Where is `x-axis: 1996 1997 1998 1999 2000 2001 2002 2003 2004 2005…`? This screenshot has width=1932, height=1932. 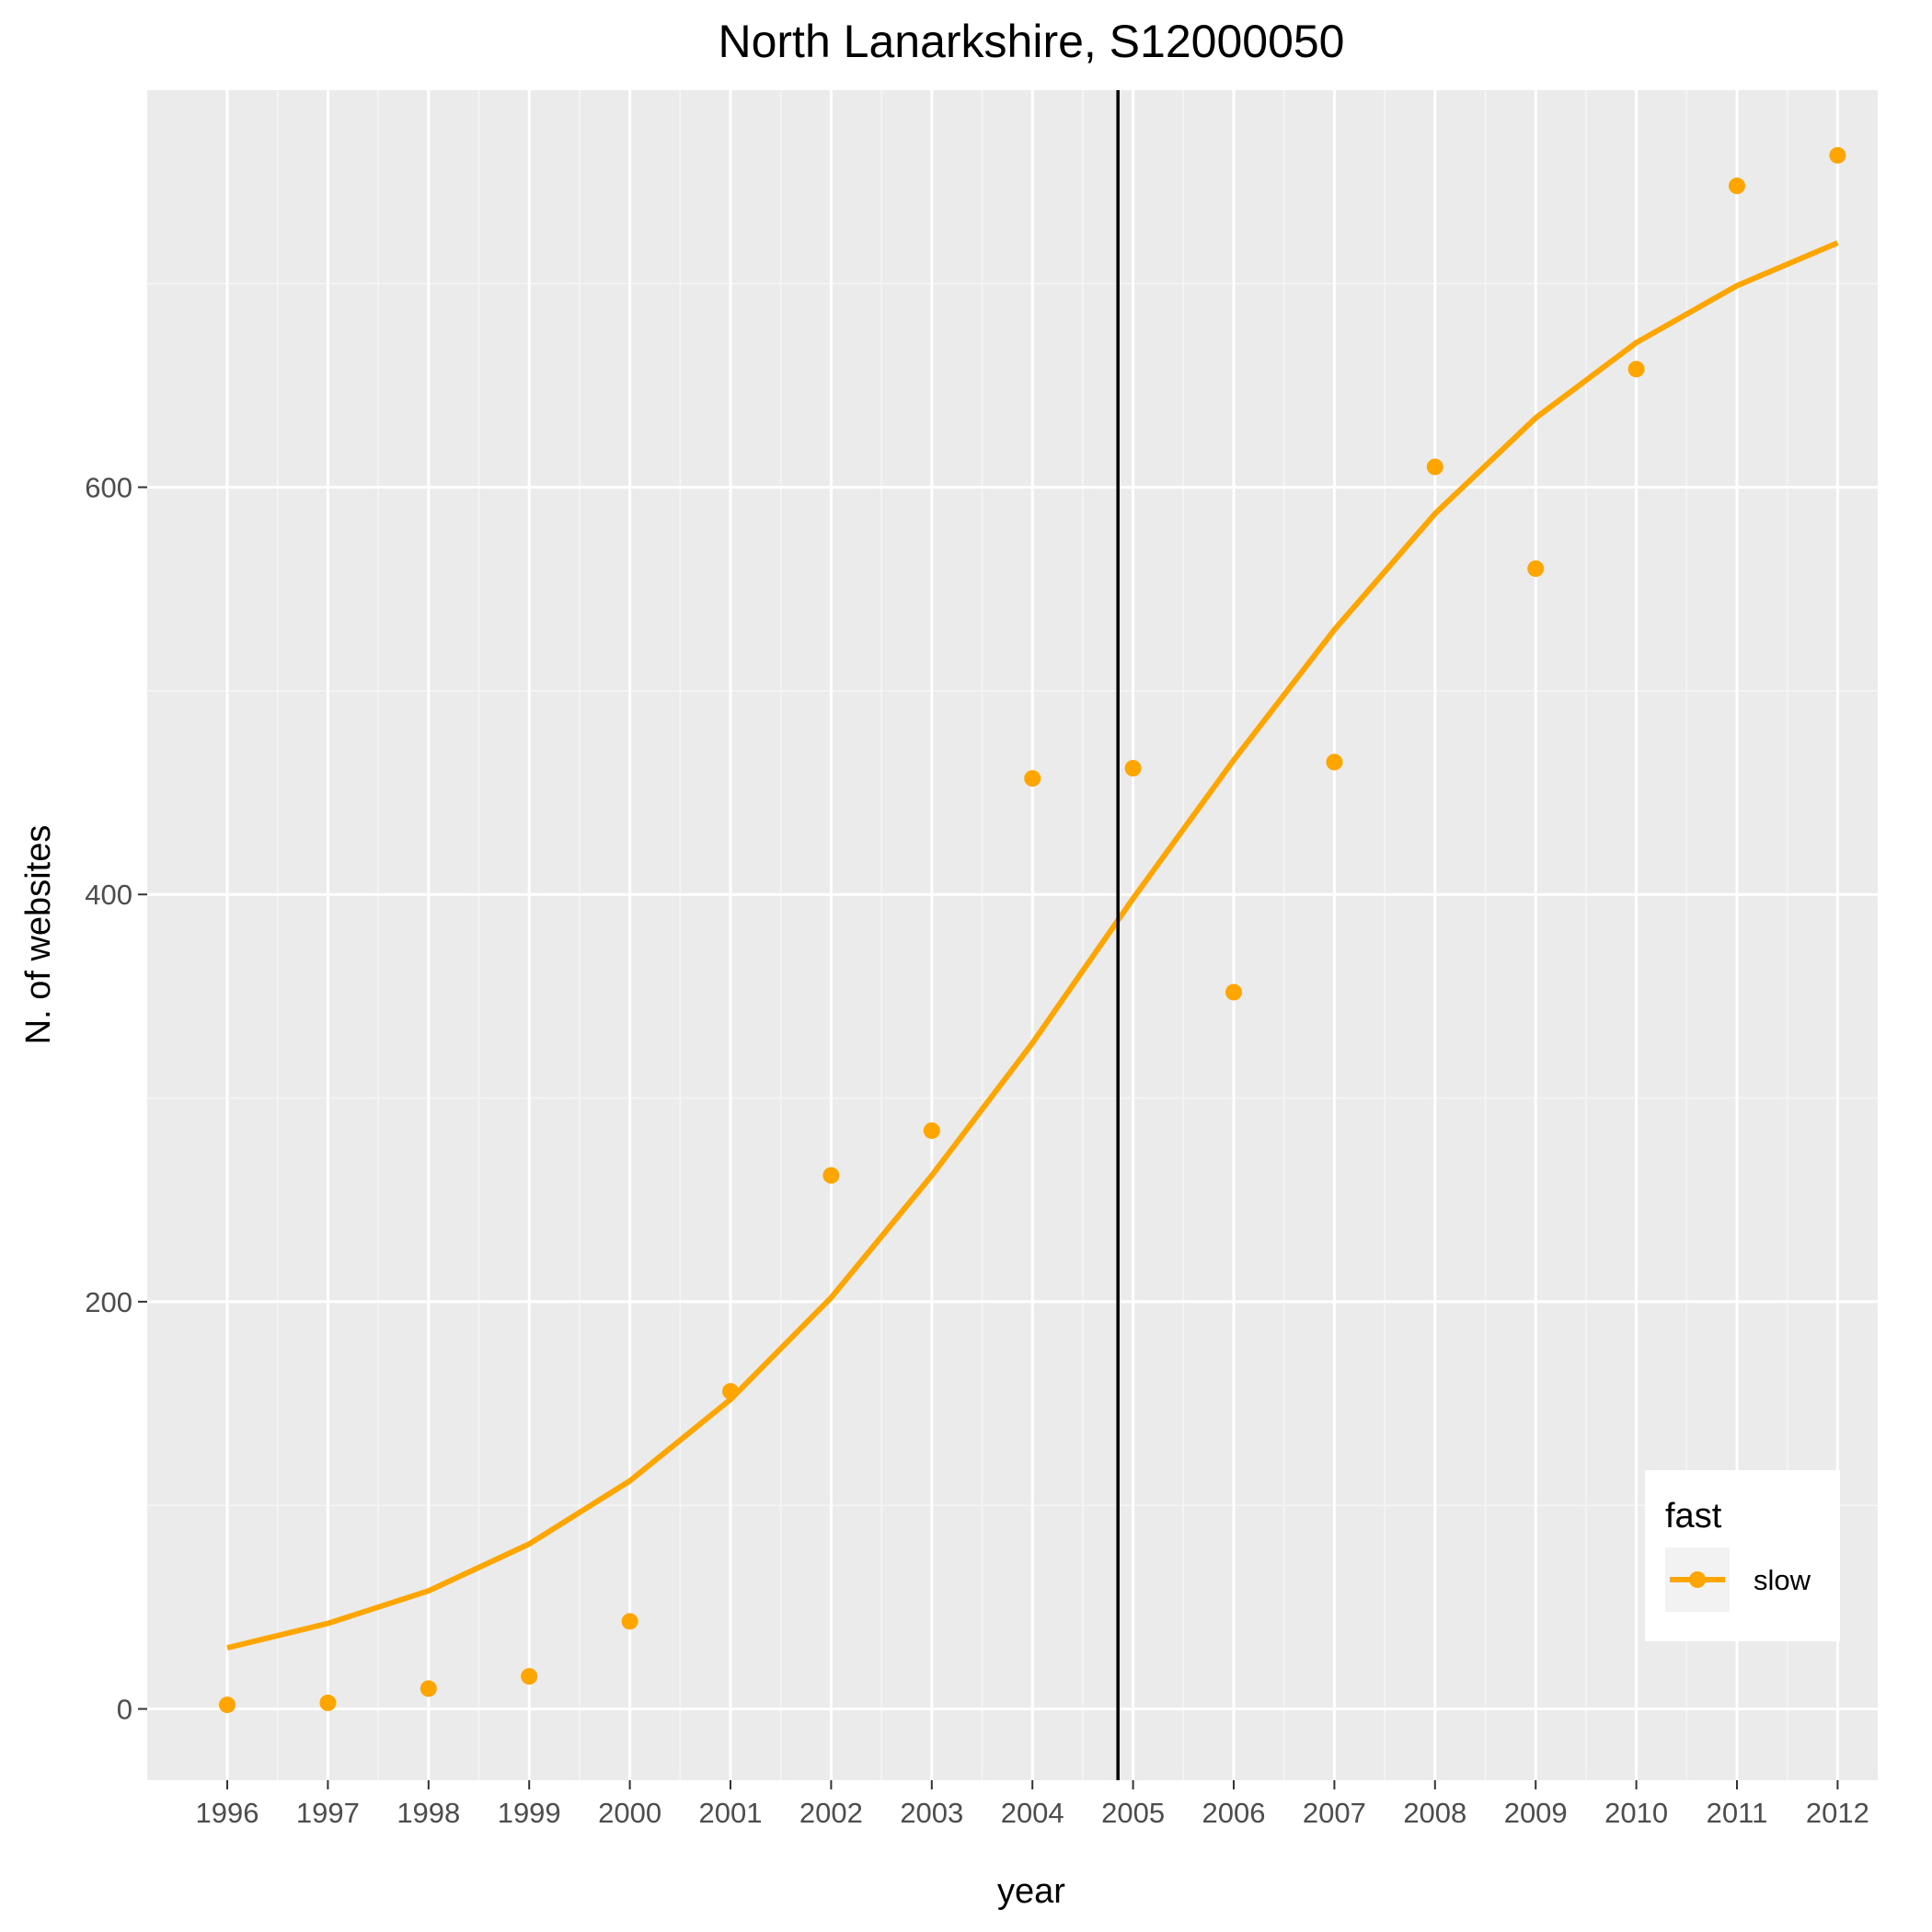
x-axis: 1996 1997 1998 1999 2000 2001 2002 2003 2004 2005… is located at coordinates (1032, 1804).